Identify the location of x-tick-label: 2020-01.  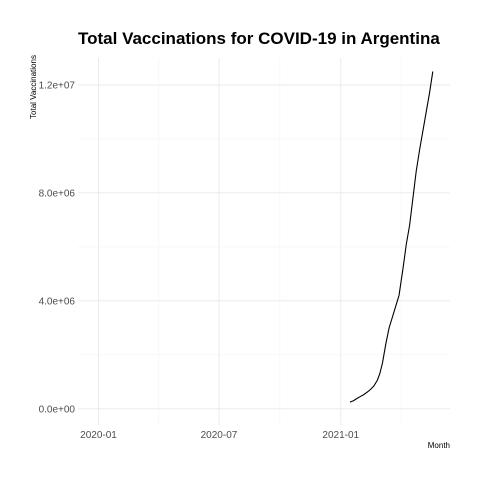
(98, 435).